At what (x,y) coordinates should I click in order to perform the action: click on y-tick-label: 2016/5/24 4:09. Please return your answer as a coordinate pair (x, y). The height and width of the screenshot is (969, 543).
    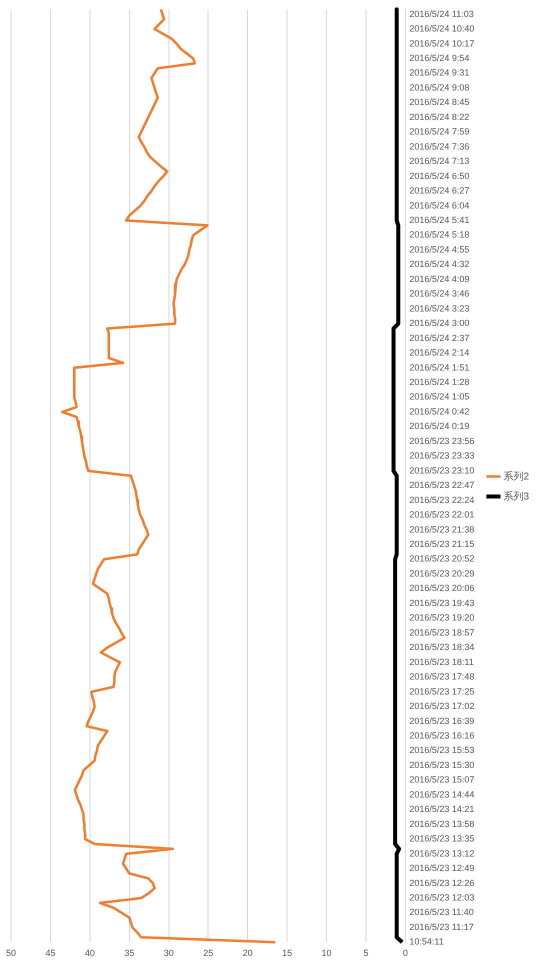
    Looking at the image, I should click on (439, 279).